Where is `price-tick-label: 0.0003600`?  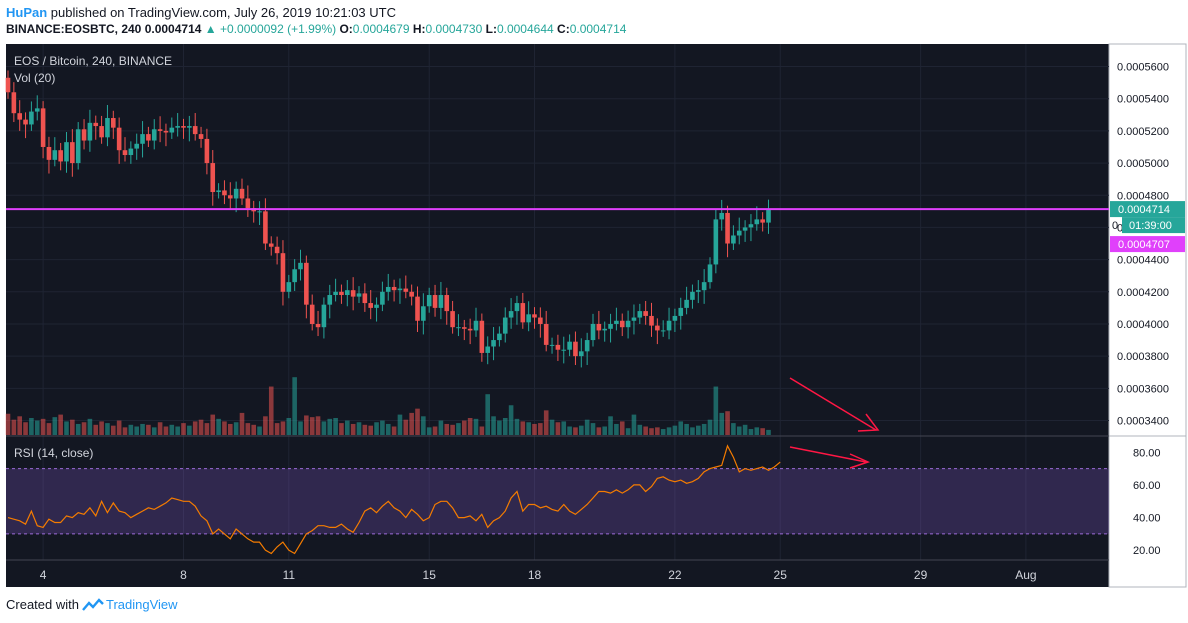 price-tick-label: 0.0003600 is located at coordinates (1143, 389).